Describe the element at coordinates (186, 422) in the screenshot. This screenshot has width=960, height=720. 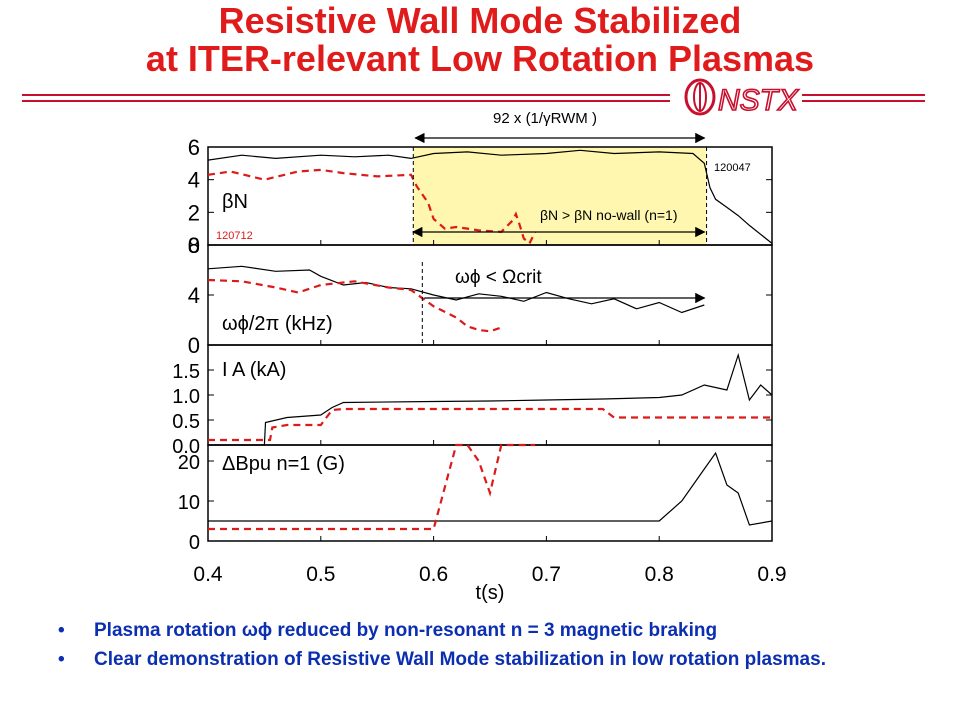
I see `y-tick-label-2-1: 0.5` at that location.